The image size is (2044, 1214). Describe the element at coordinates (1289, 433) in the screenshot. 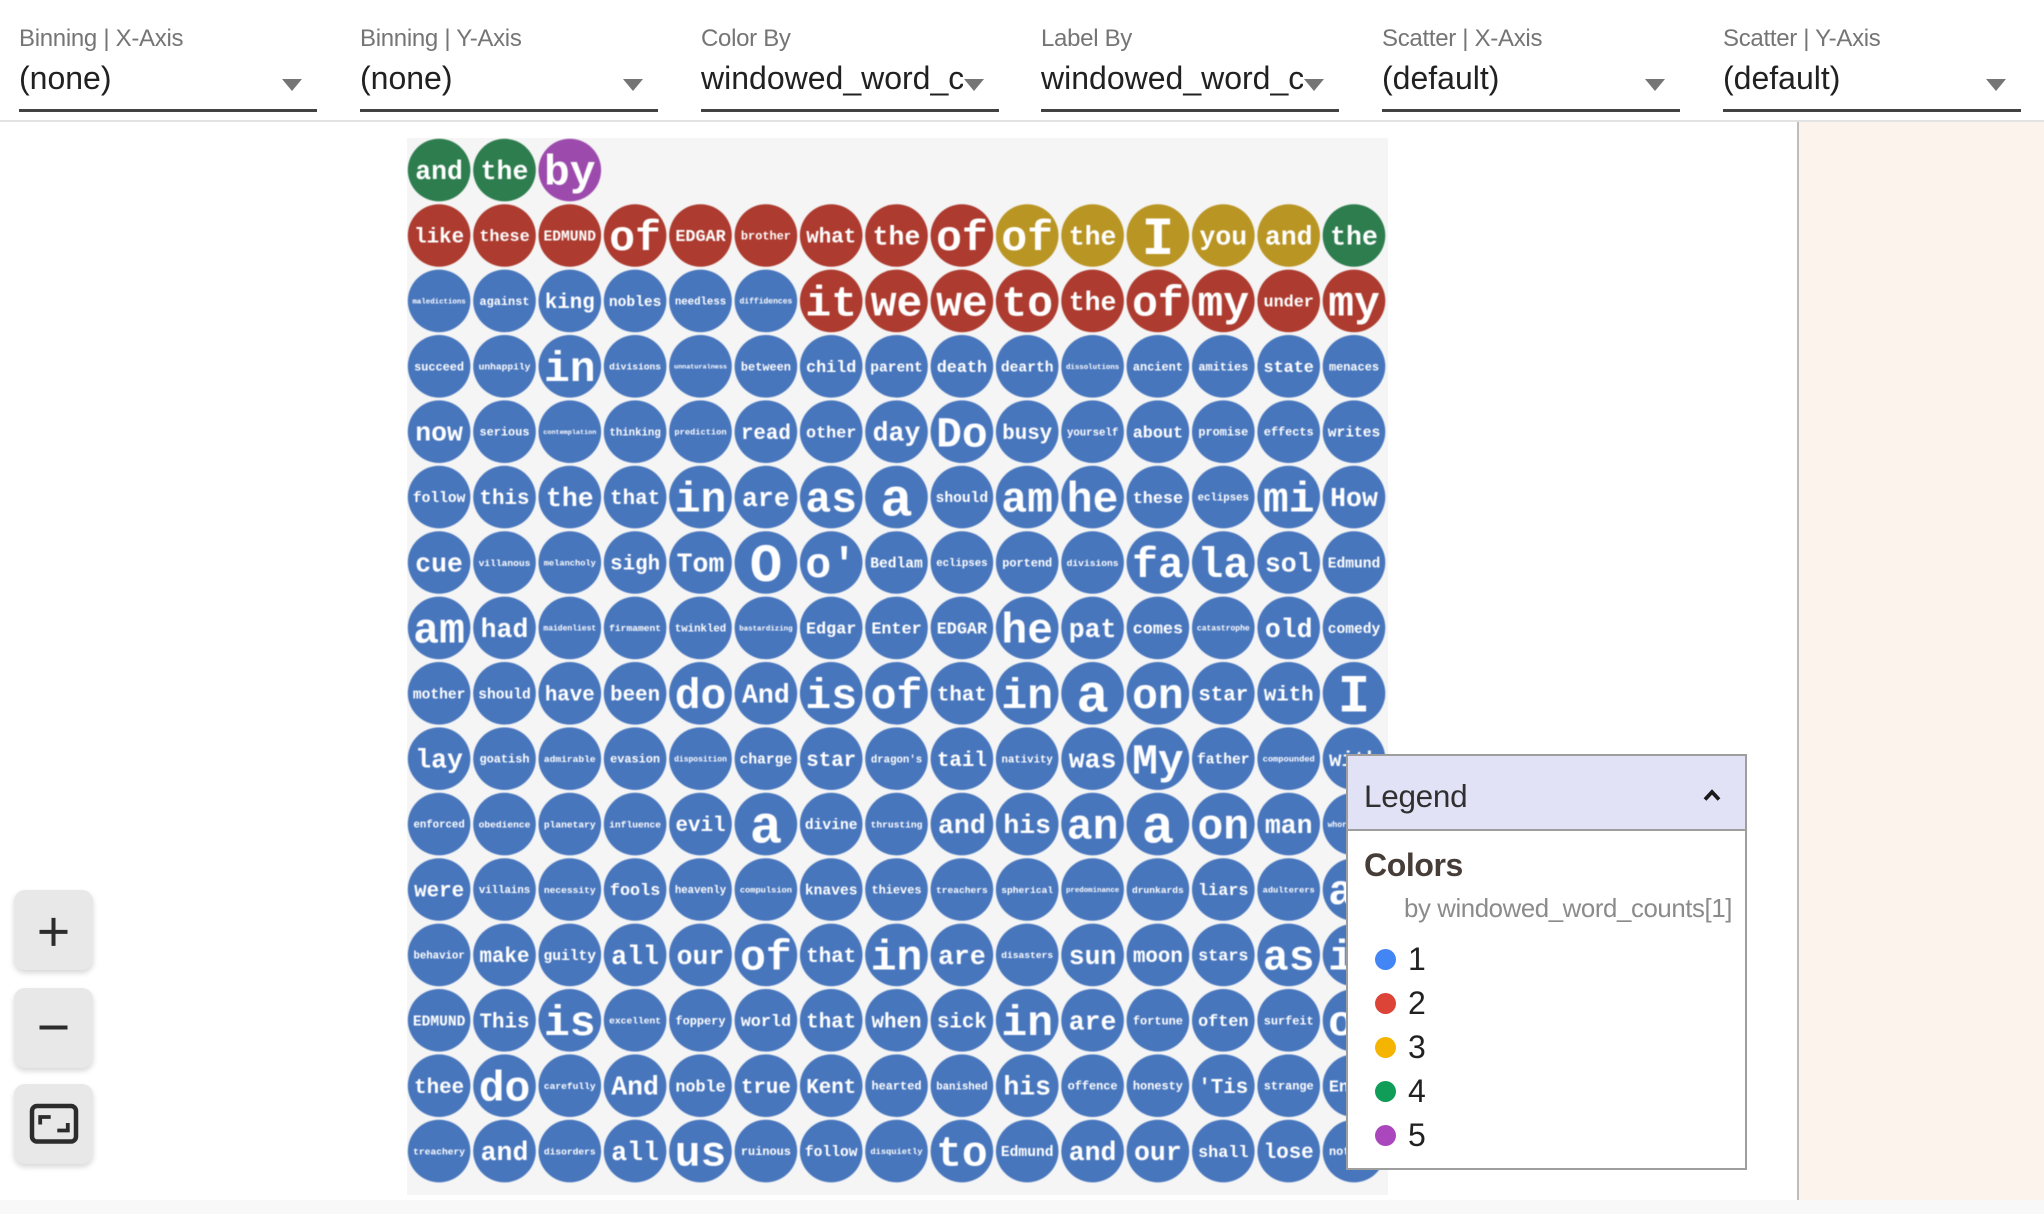

I see `svg-text: effects` at that location.